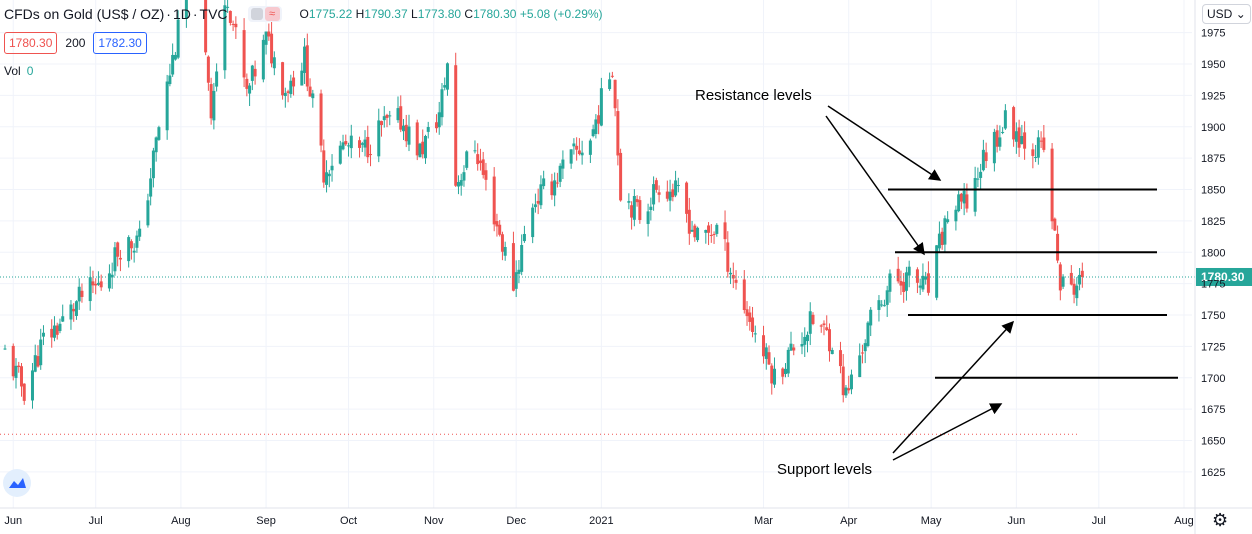  I want to click on gear-icon: ⚙, so click(1220, 520).